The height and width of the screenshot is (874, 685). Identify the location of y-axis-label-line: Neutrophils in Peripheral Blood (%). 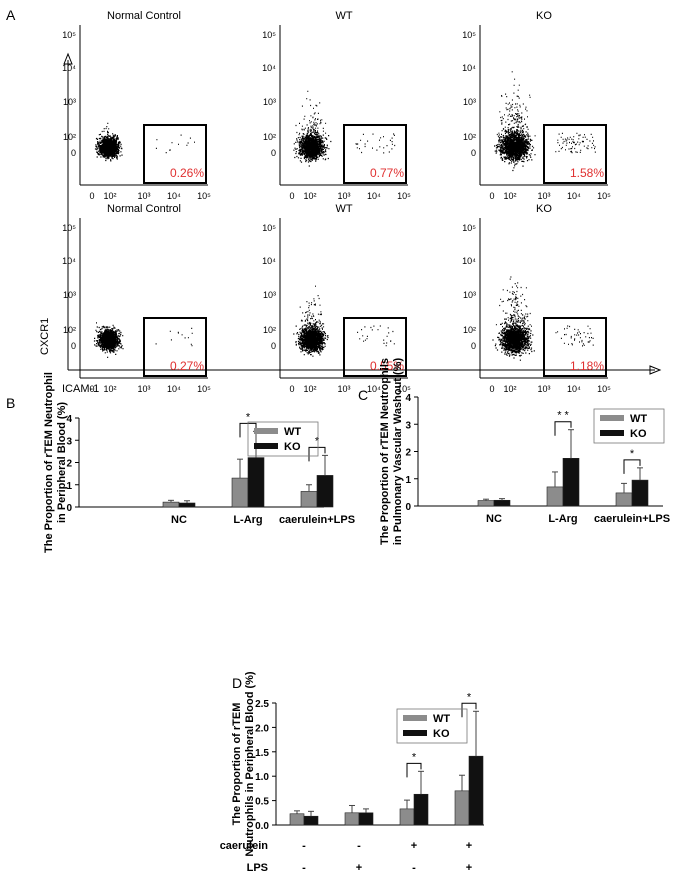
(250, 764).